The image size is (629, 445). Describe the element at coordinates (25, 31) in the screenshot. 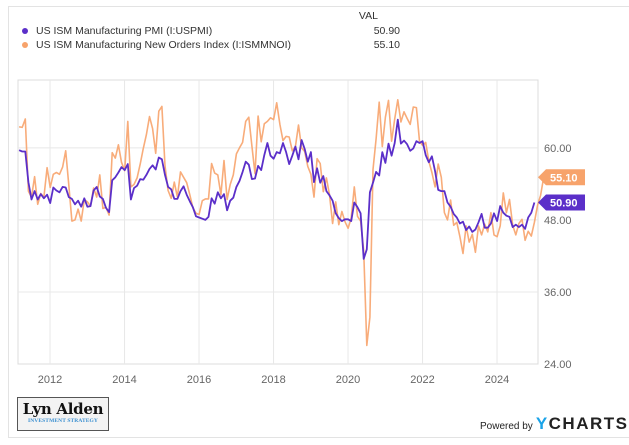

I see `legend-dot-pmi` at that location.